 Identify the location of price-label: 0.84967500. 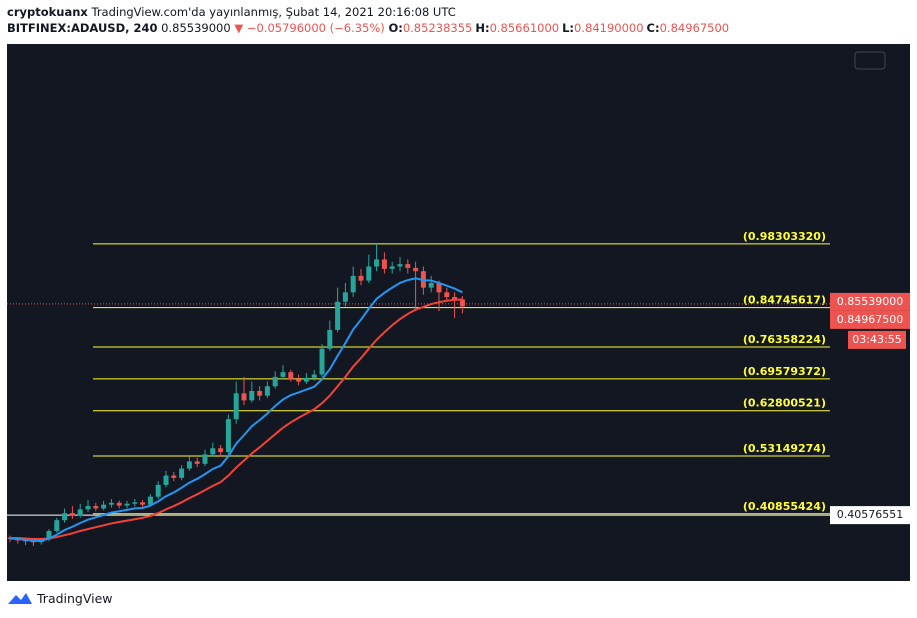
(870, 319).